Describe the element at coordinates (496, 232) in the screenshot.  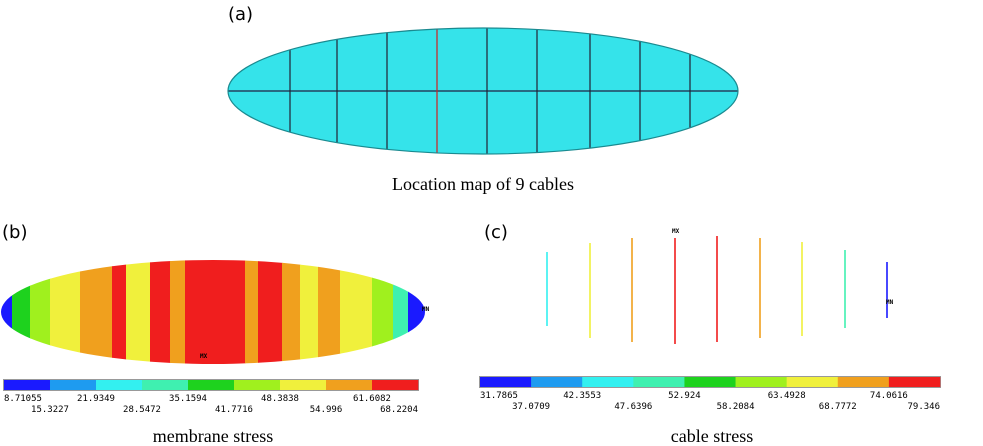
I see `panel-label: (c)` at that location.